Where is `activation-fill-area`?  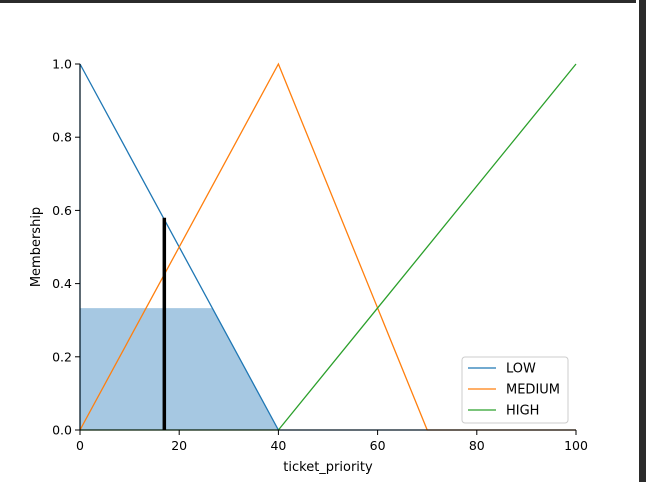 activation-fill-area is located at coordinates (179, 369).